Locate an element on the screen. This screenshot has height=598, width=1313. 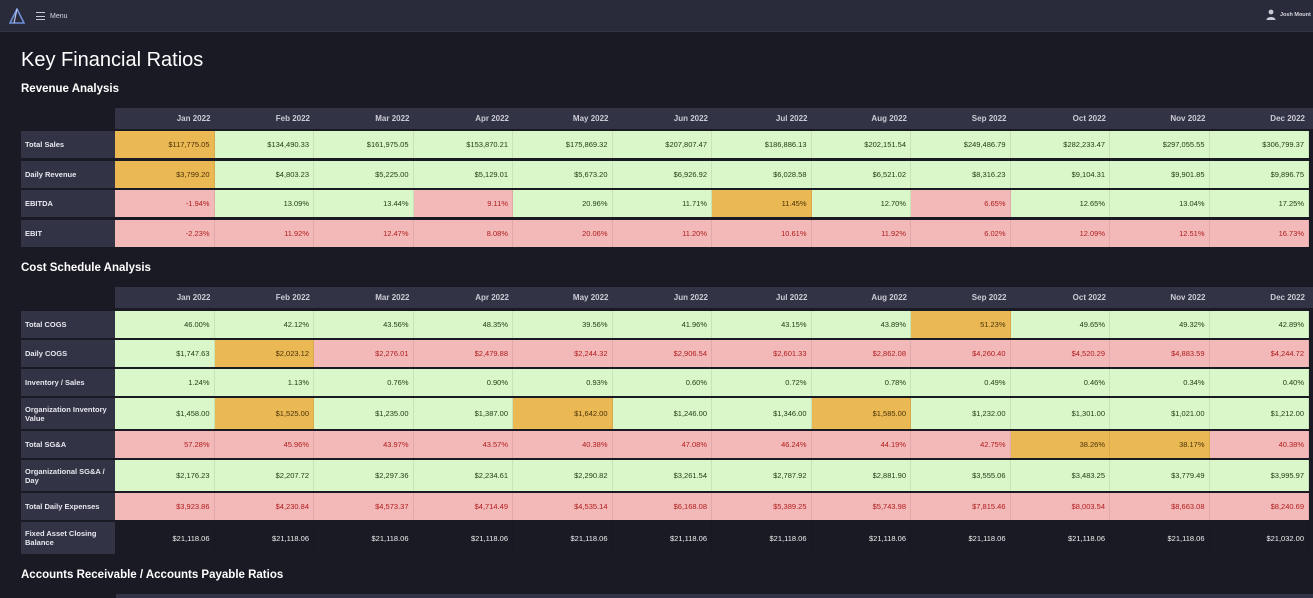
table-cell: $2,207.72 is located at coordinates (264, 475).